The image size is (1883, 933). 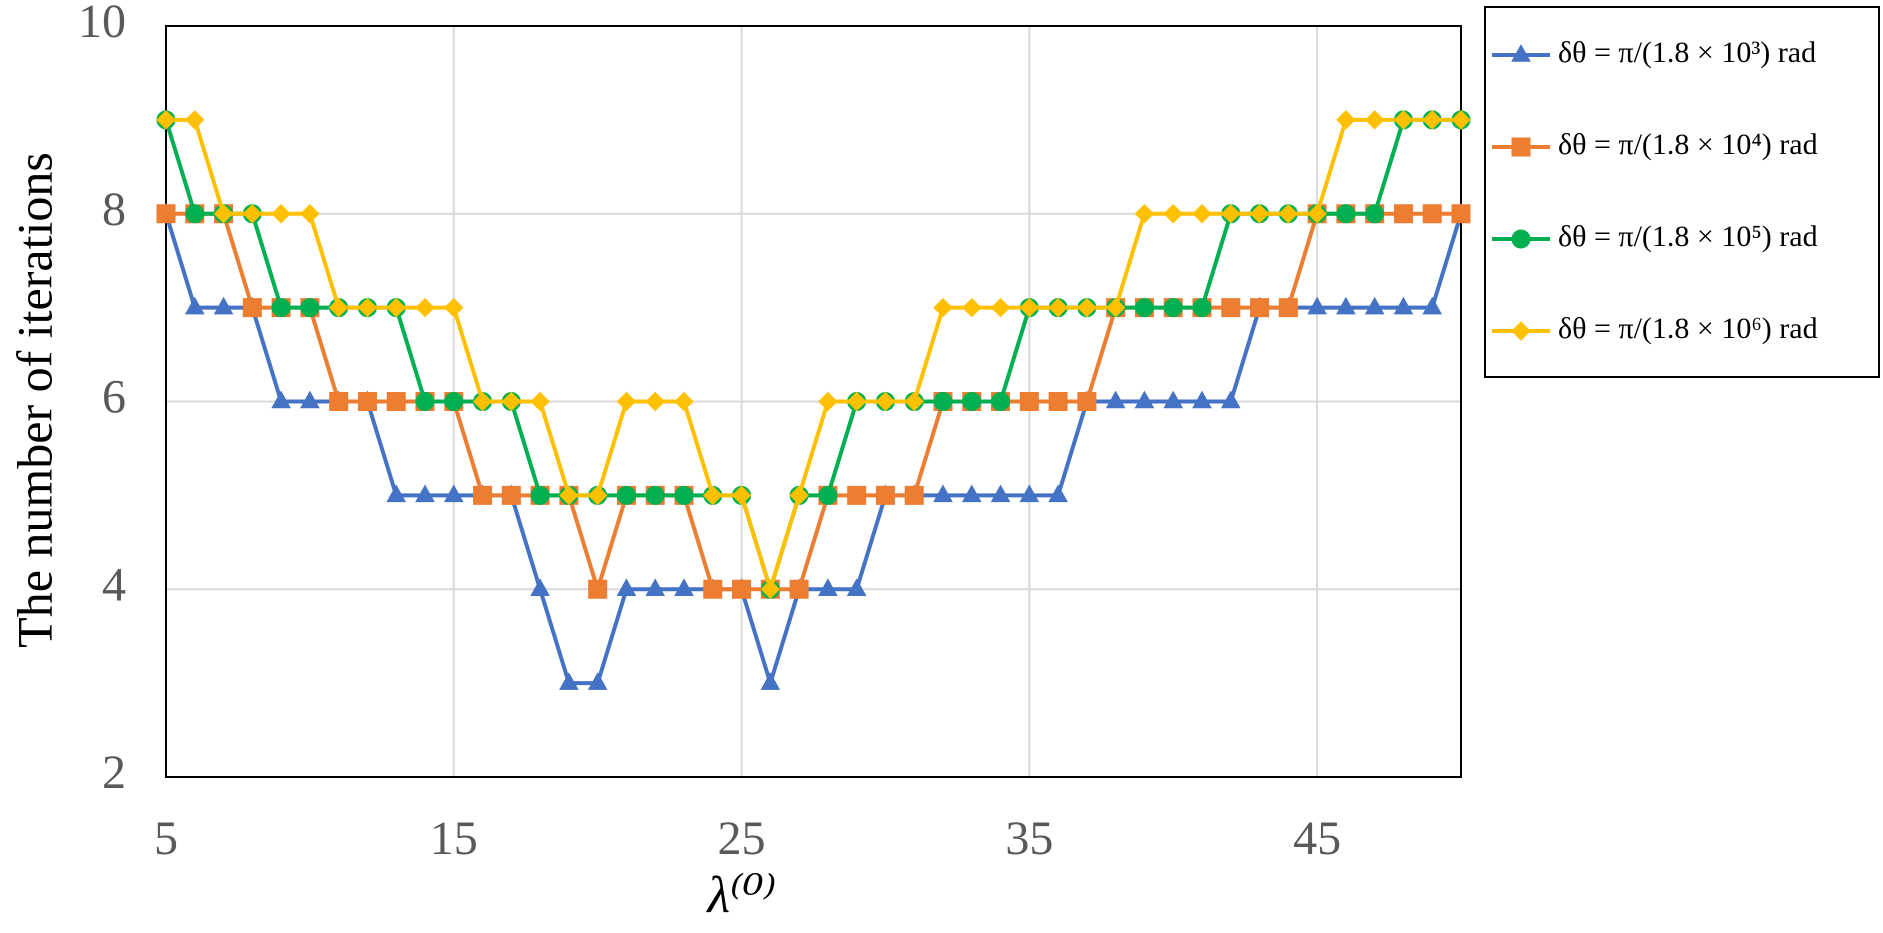 I want to click on y-tick-label: 6, so click(x=114, y=397).